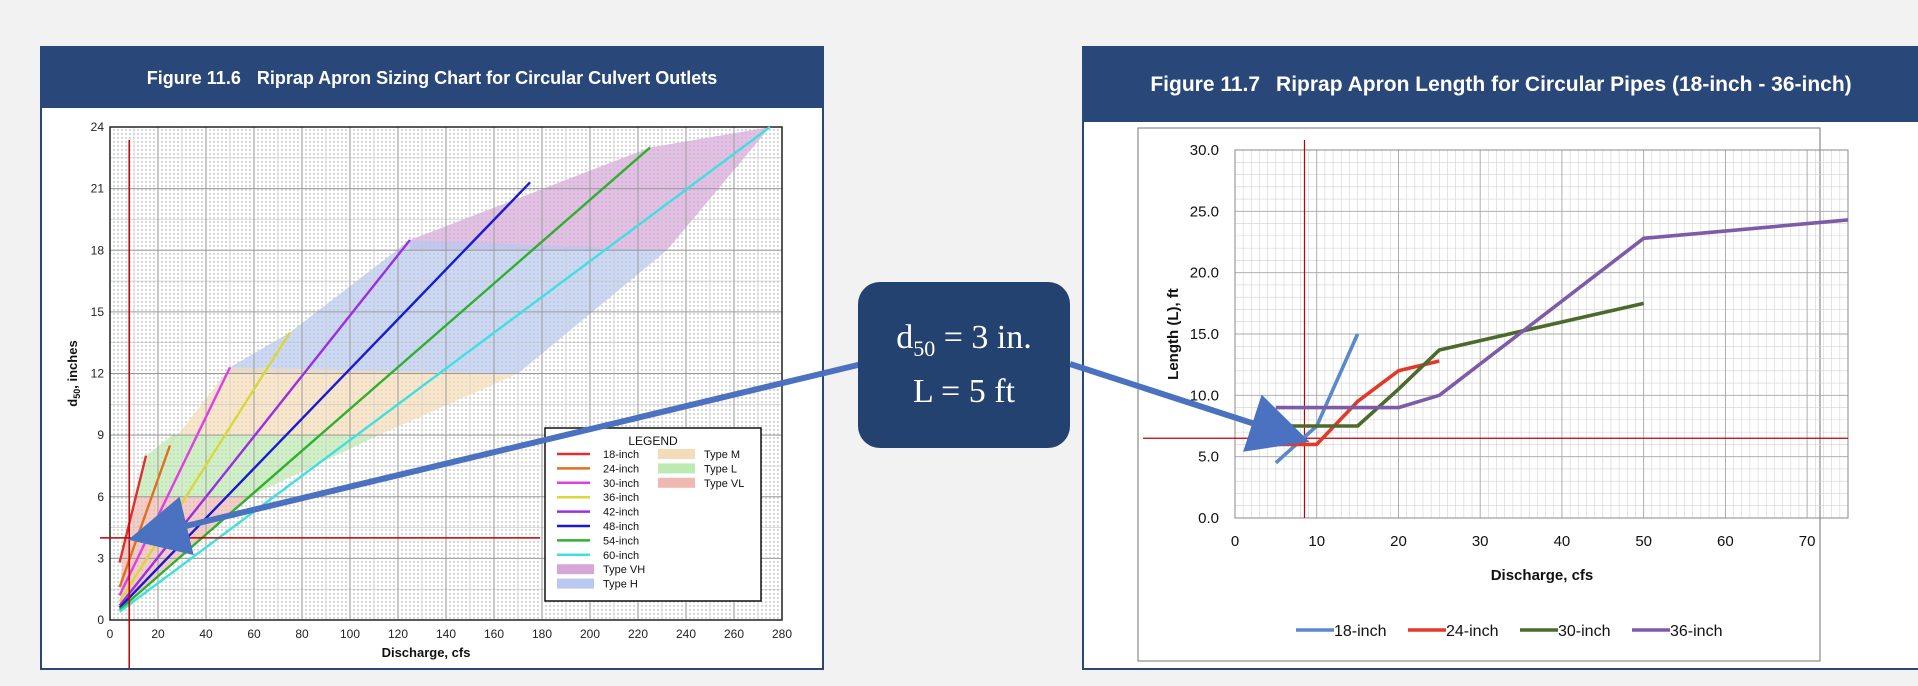  What do you see at coordinates (722, 455) in the screenshot?
I see `legend-label-type-m: Type M` at bounding box center [722, 455].